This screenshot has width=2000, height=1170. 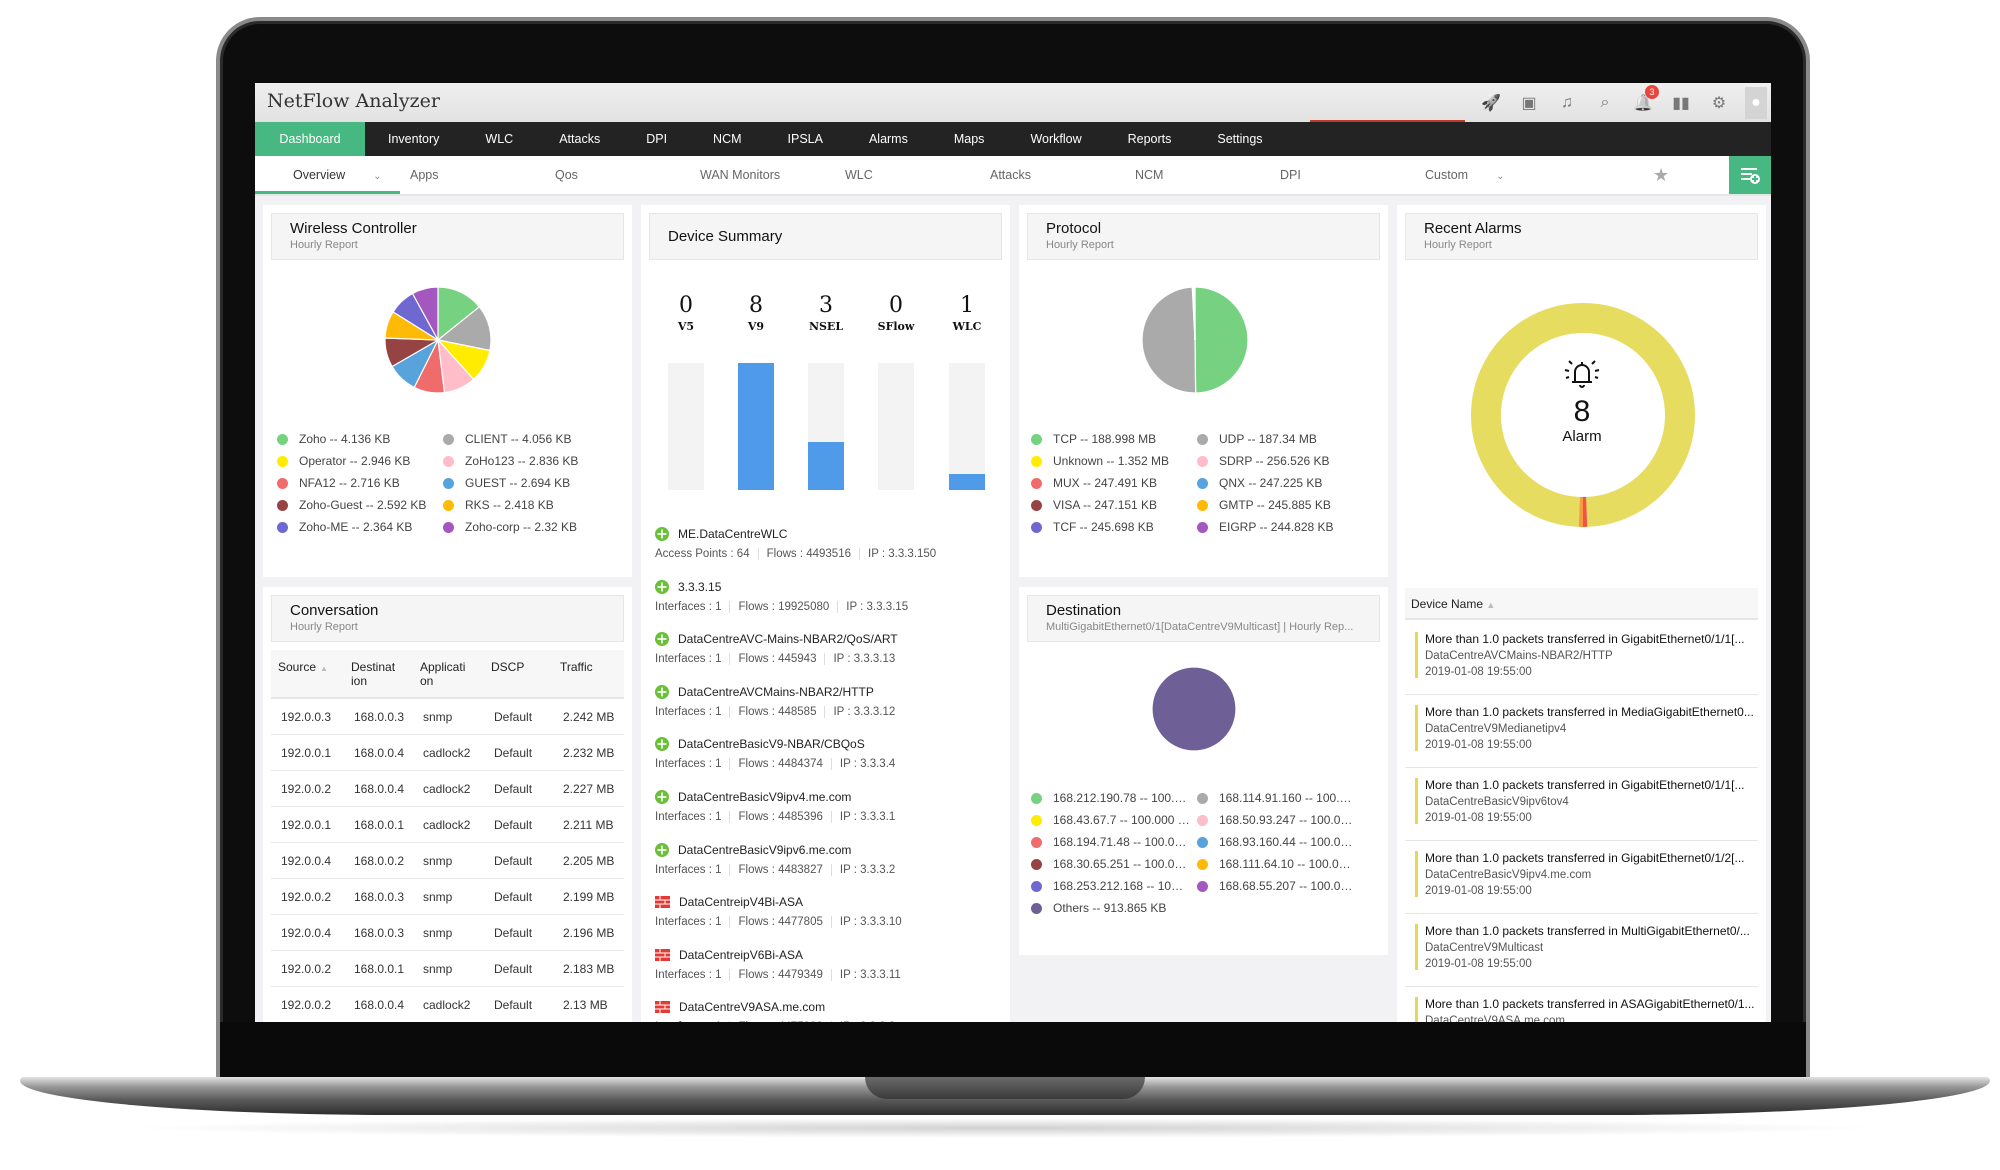 What do you see at coordinates (826, 466) in the screenshot?
I see `bar-nsel` at bounding box center [826, 466].